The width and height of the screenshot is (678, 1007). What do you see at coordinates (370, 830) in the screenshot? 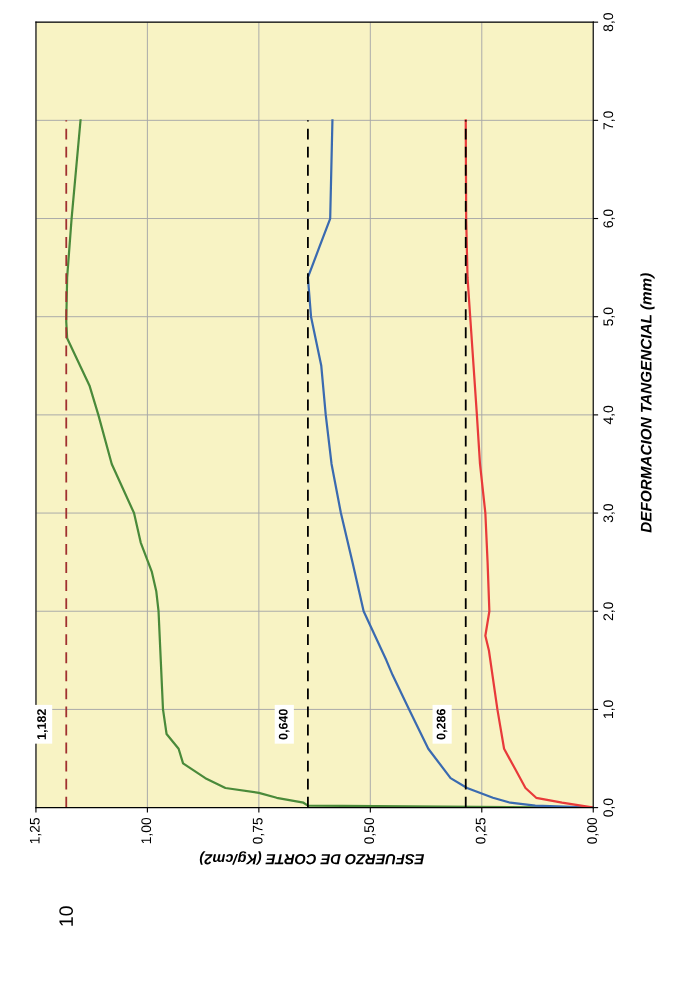
I see `x-tick-label: 0,50` at bounding box center [370, 830].